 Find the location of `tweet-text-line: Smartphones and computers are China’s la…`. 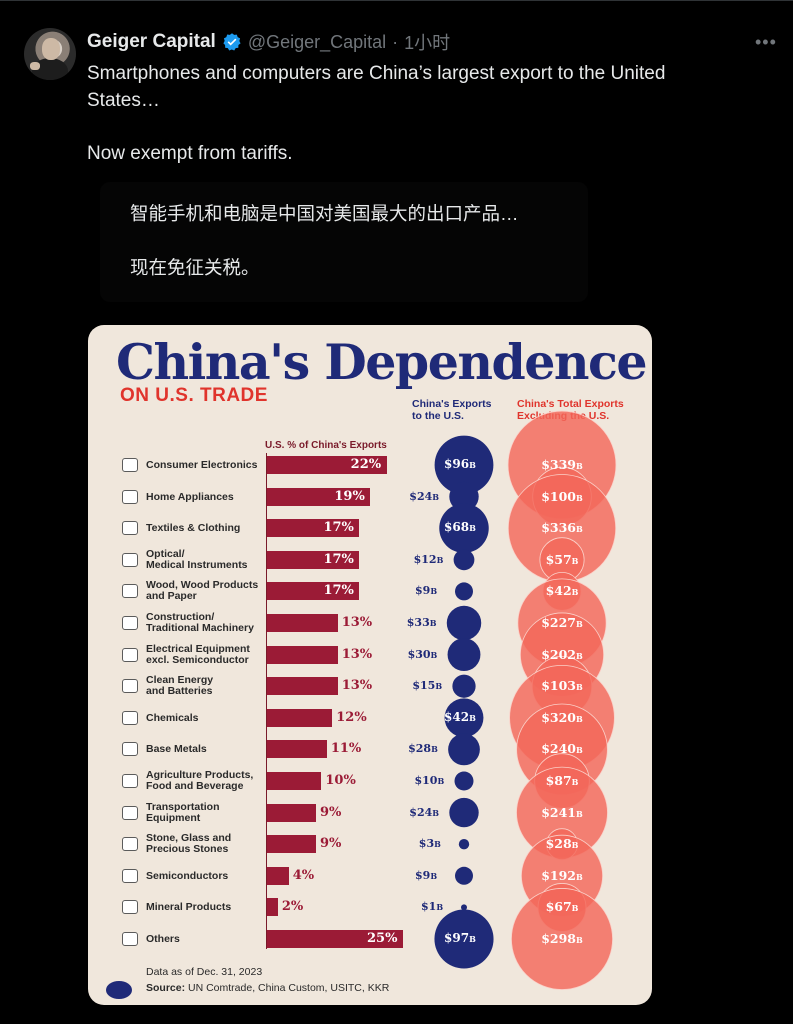

tweet-text-line: Smartphones and computers are China’s la… is located at coordinates (376, 73).